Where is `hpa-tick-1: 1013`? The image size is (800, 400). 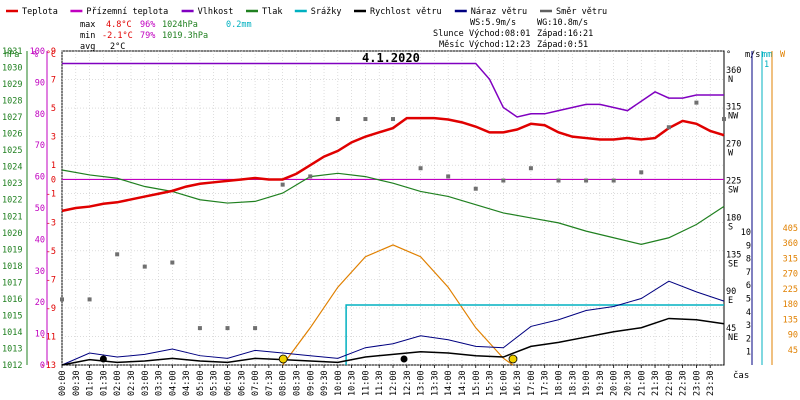
hpa-tick-1: 1013 is located at coordinates (12, 349).